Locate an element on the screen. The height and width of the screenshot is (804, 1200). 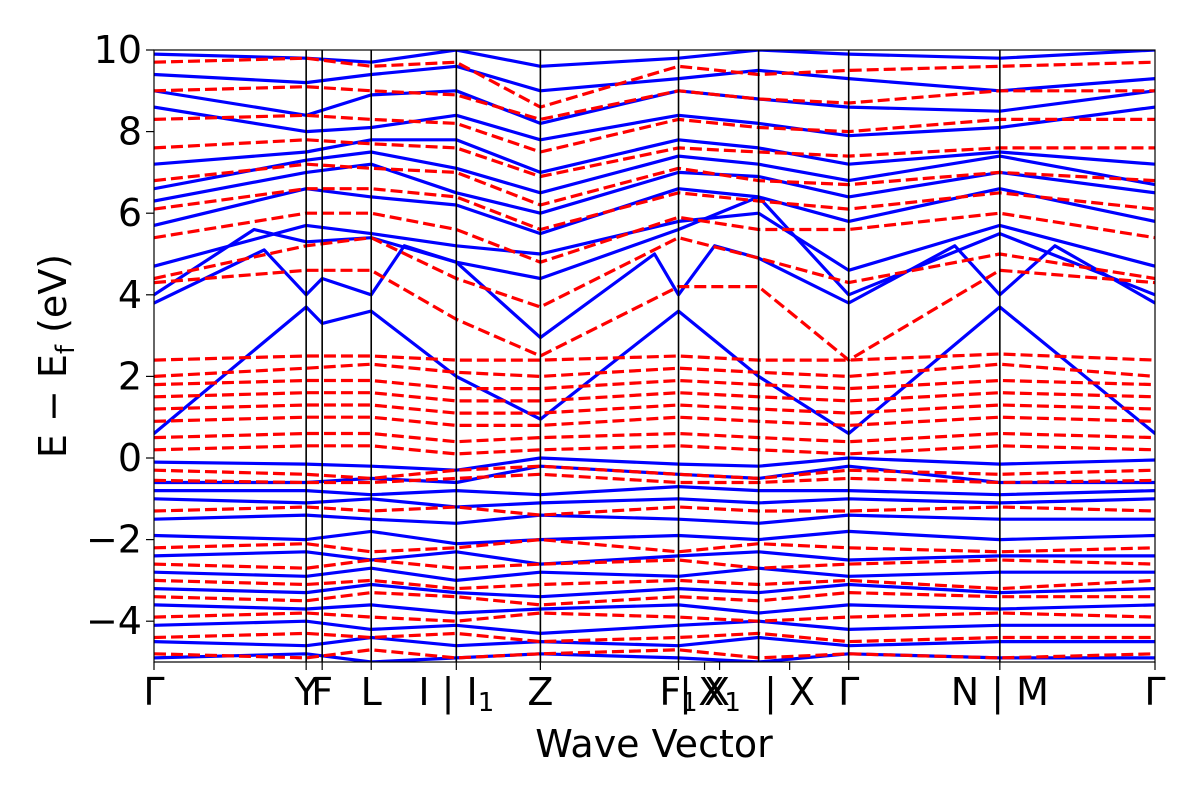
x-tick-label-9: | X is located at coordinates (789, 692).